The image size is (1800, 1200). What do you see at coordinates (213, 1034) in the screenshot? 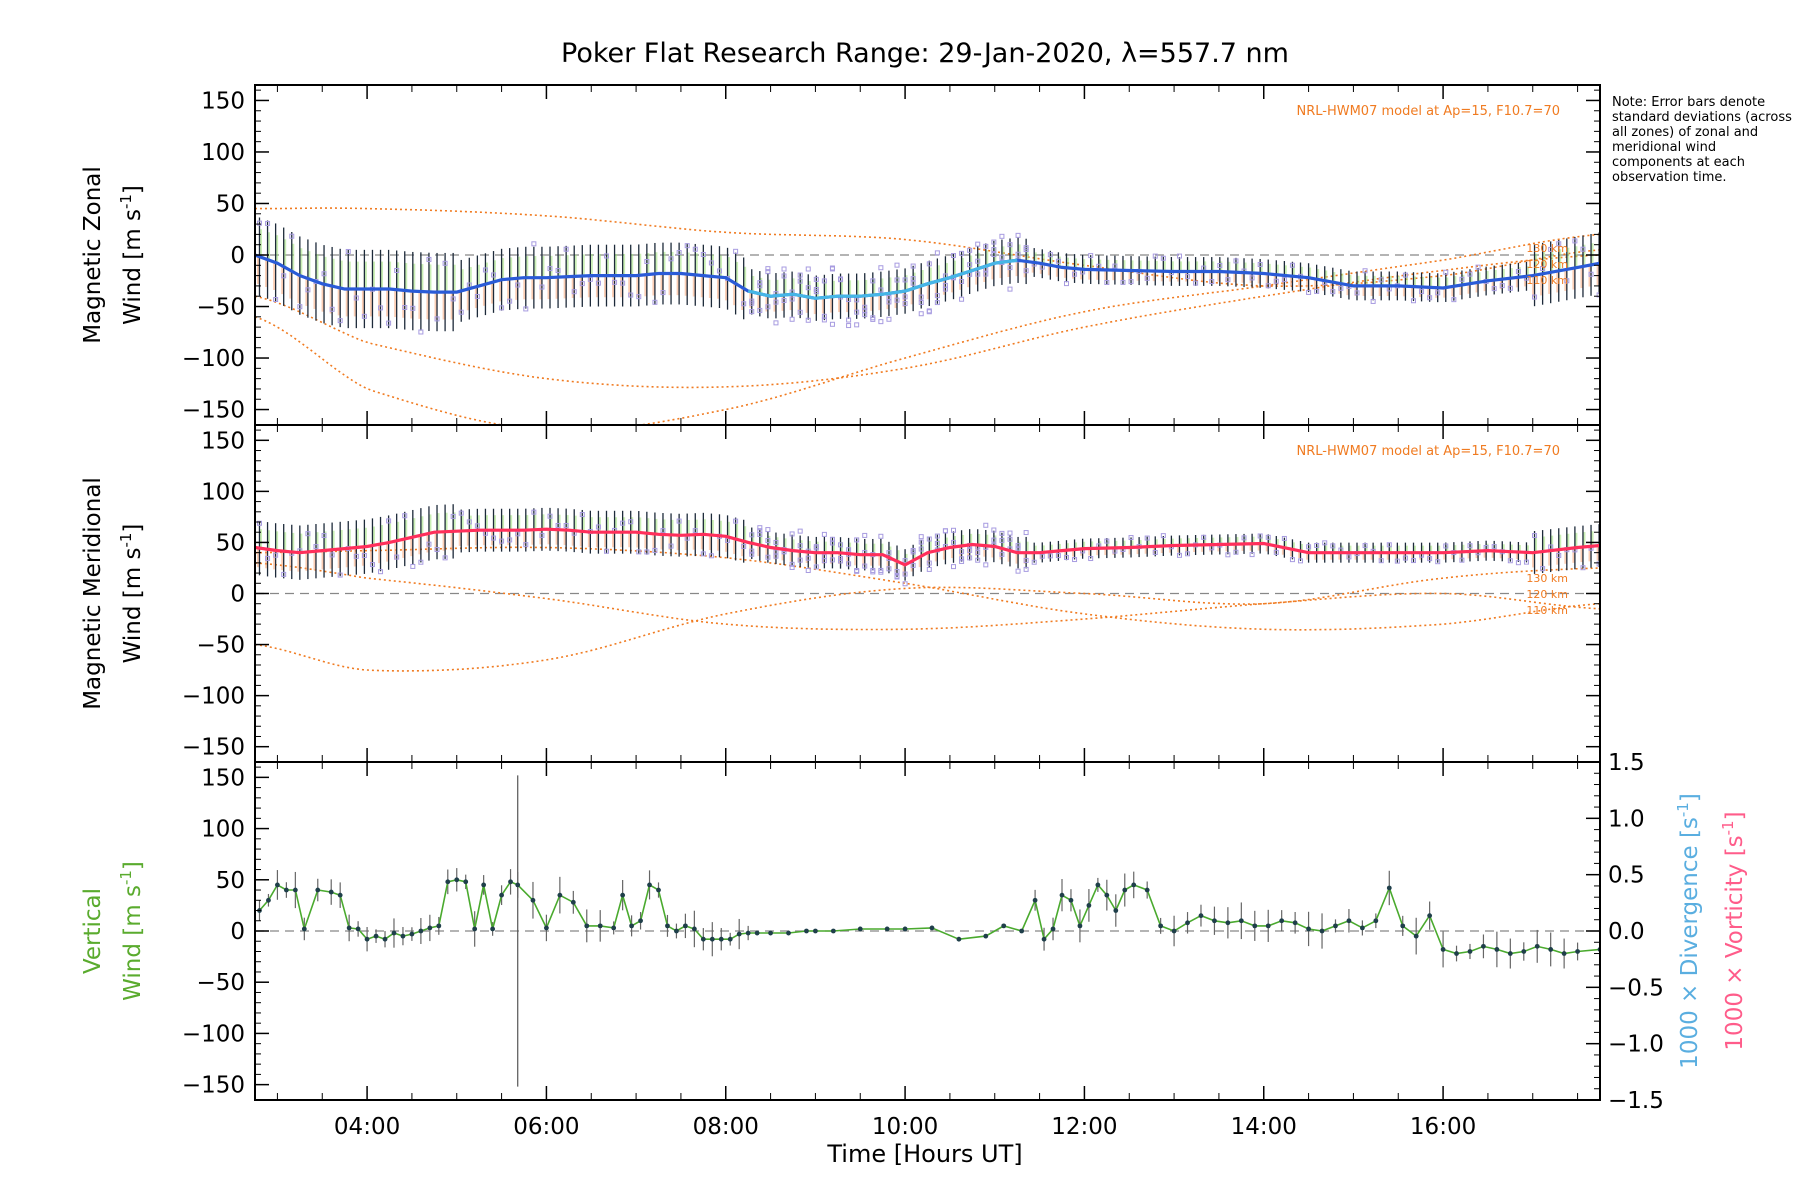
I see `y-tick-label: −100` at bounding box center [213, 1034].